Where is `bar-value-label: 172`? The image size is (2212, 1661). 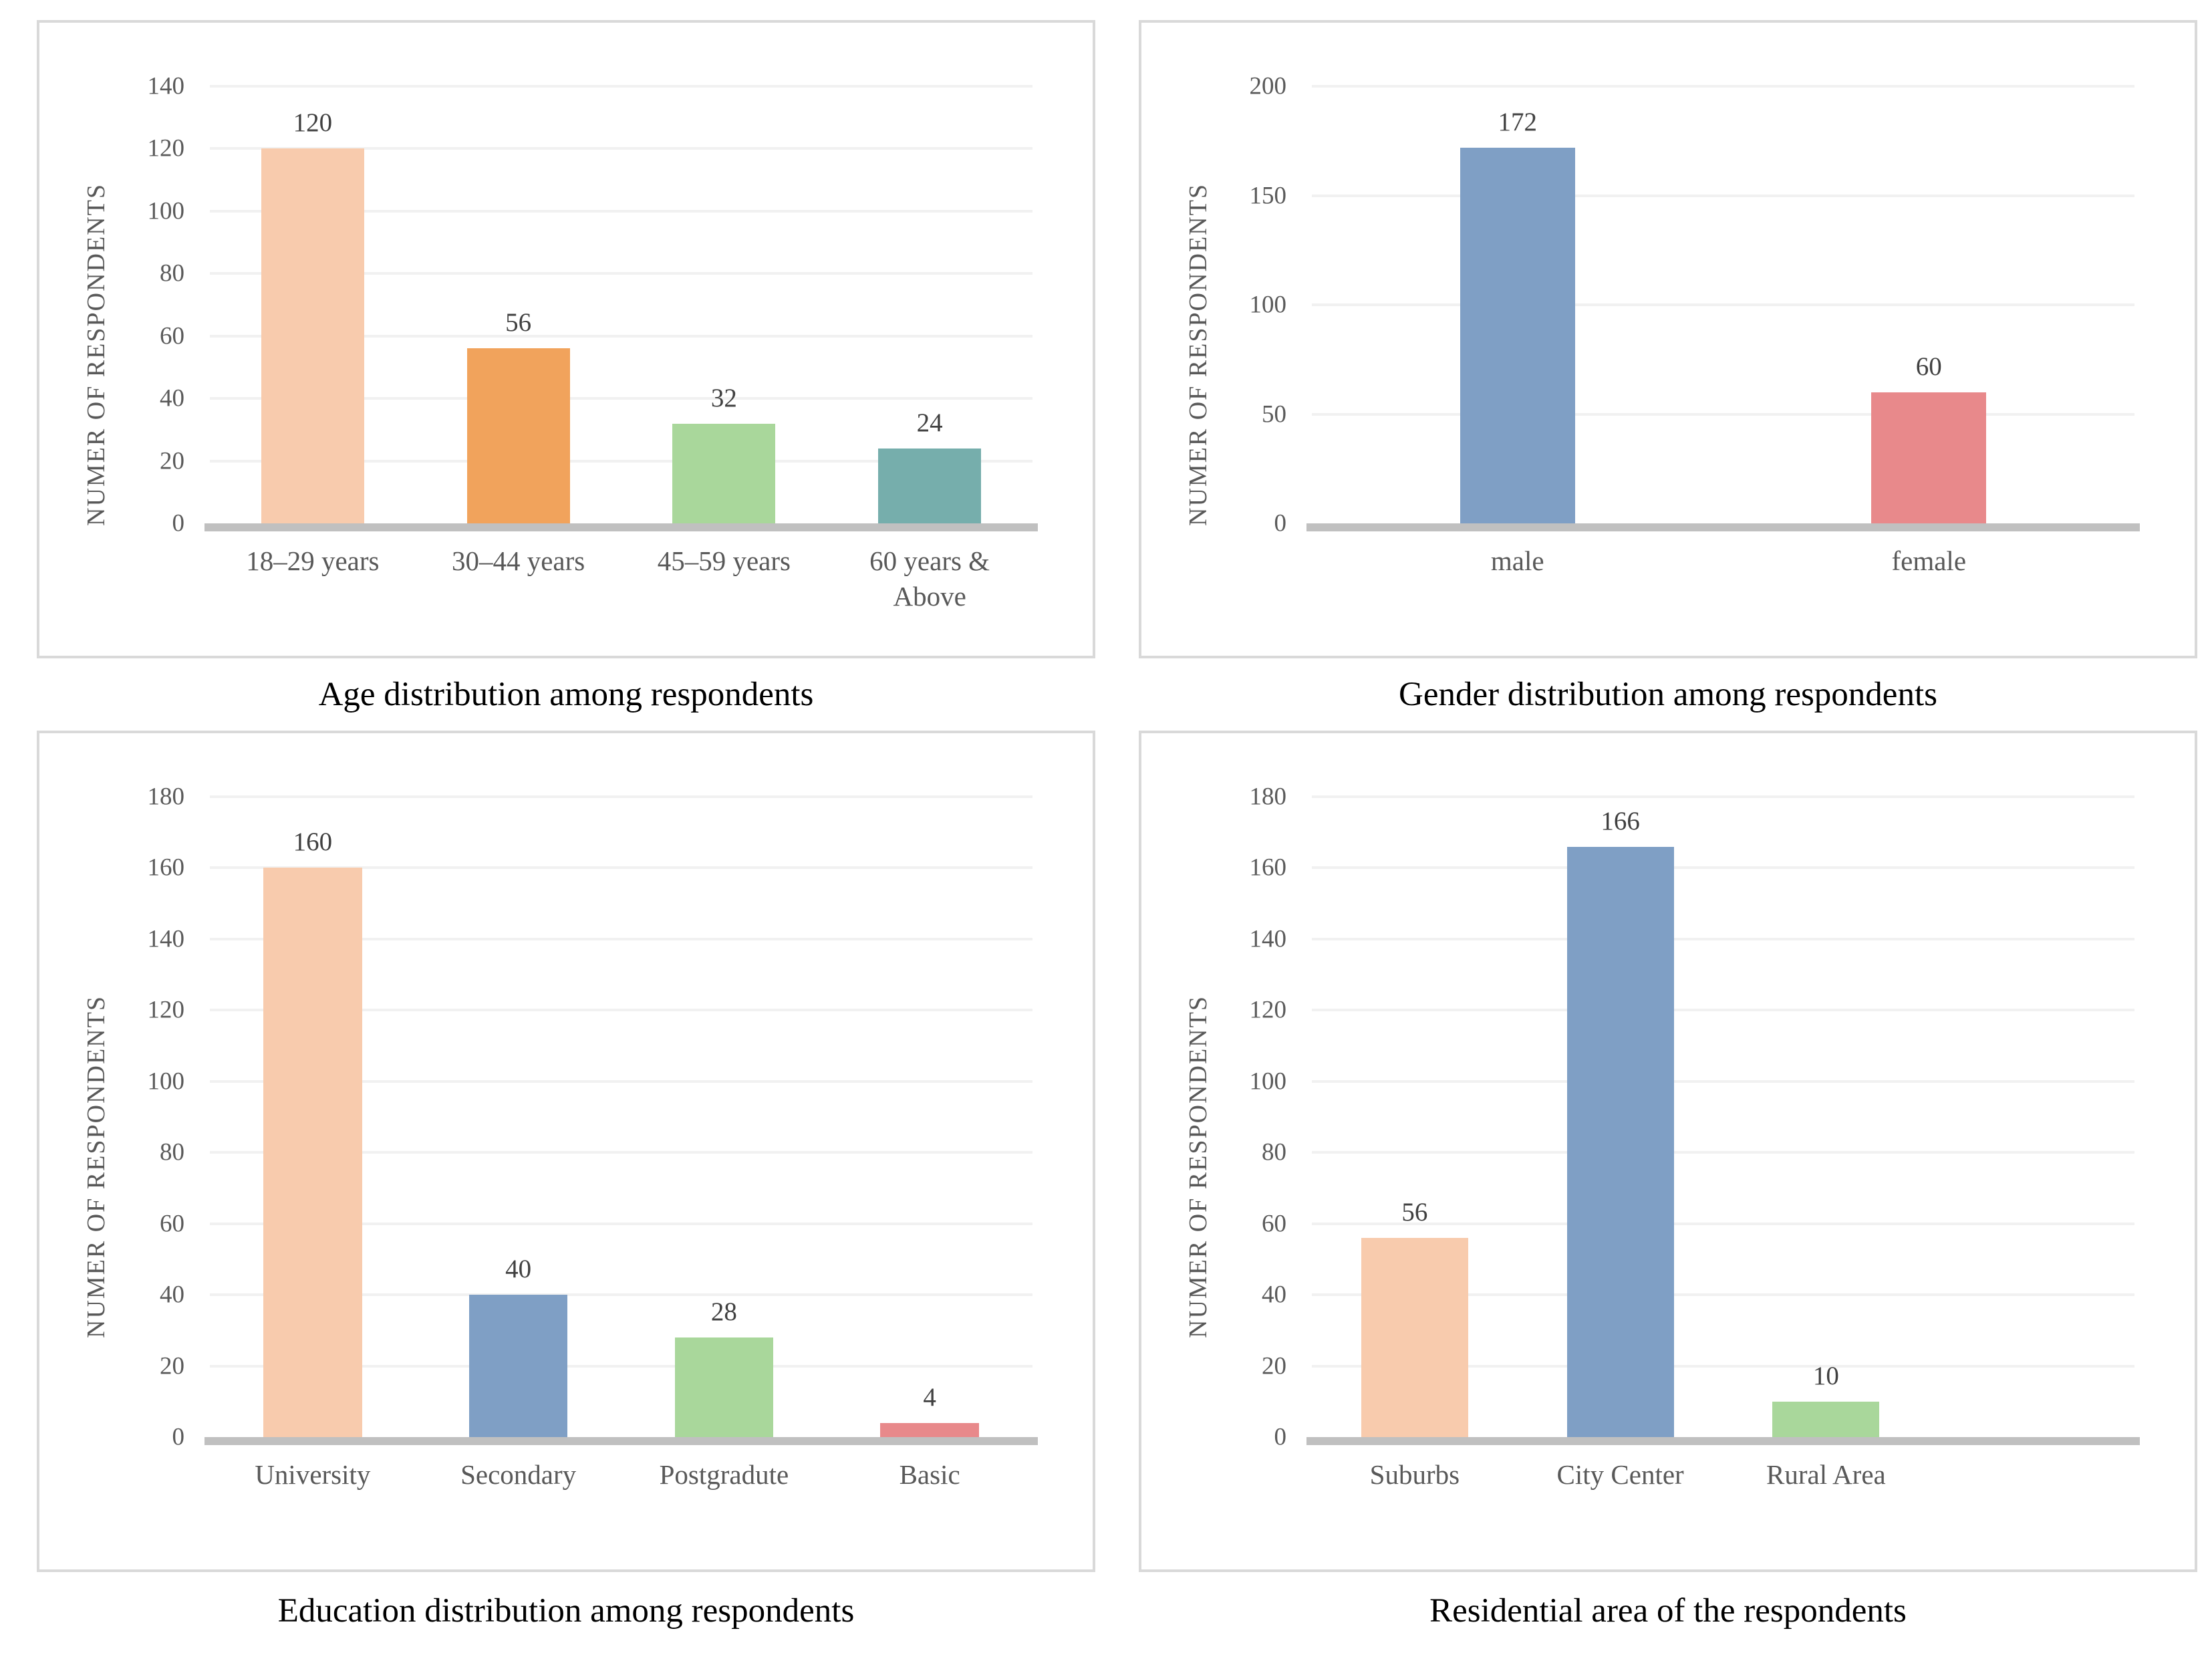 bar-value-label: 172 is located at coordinates (1518, 121).